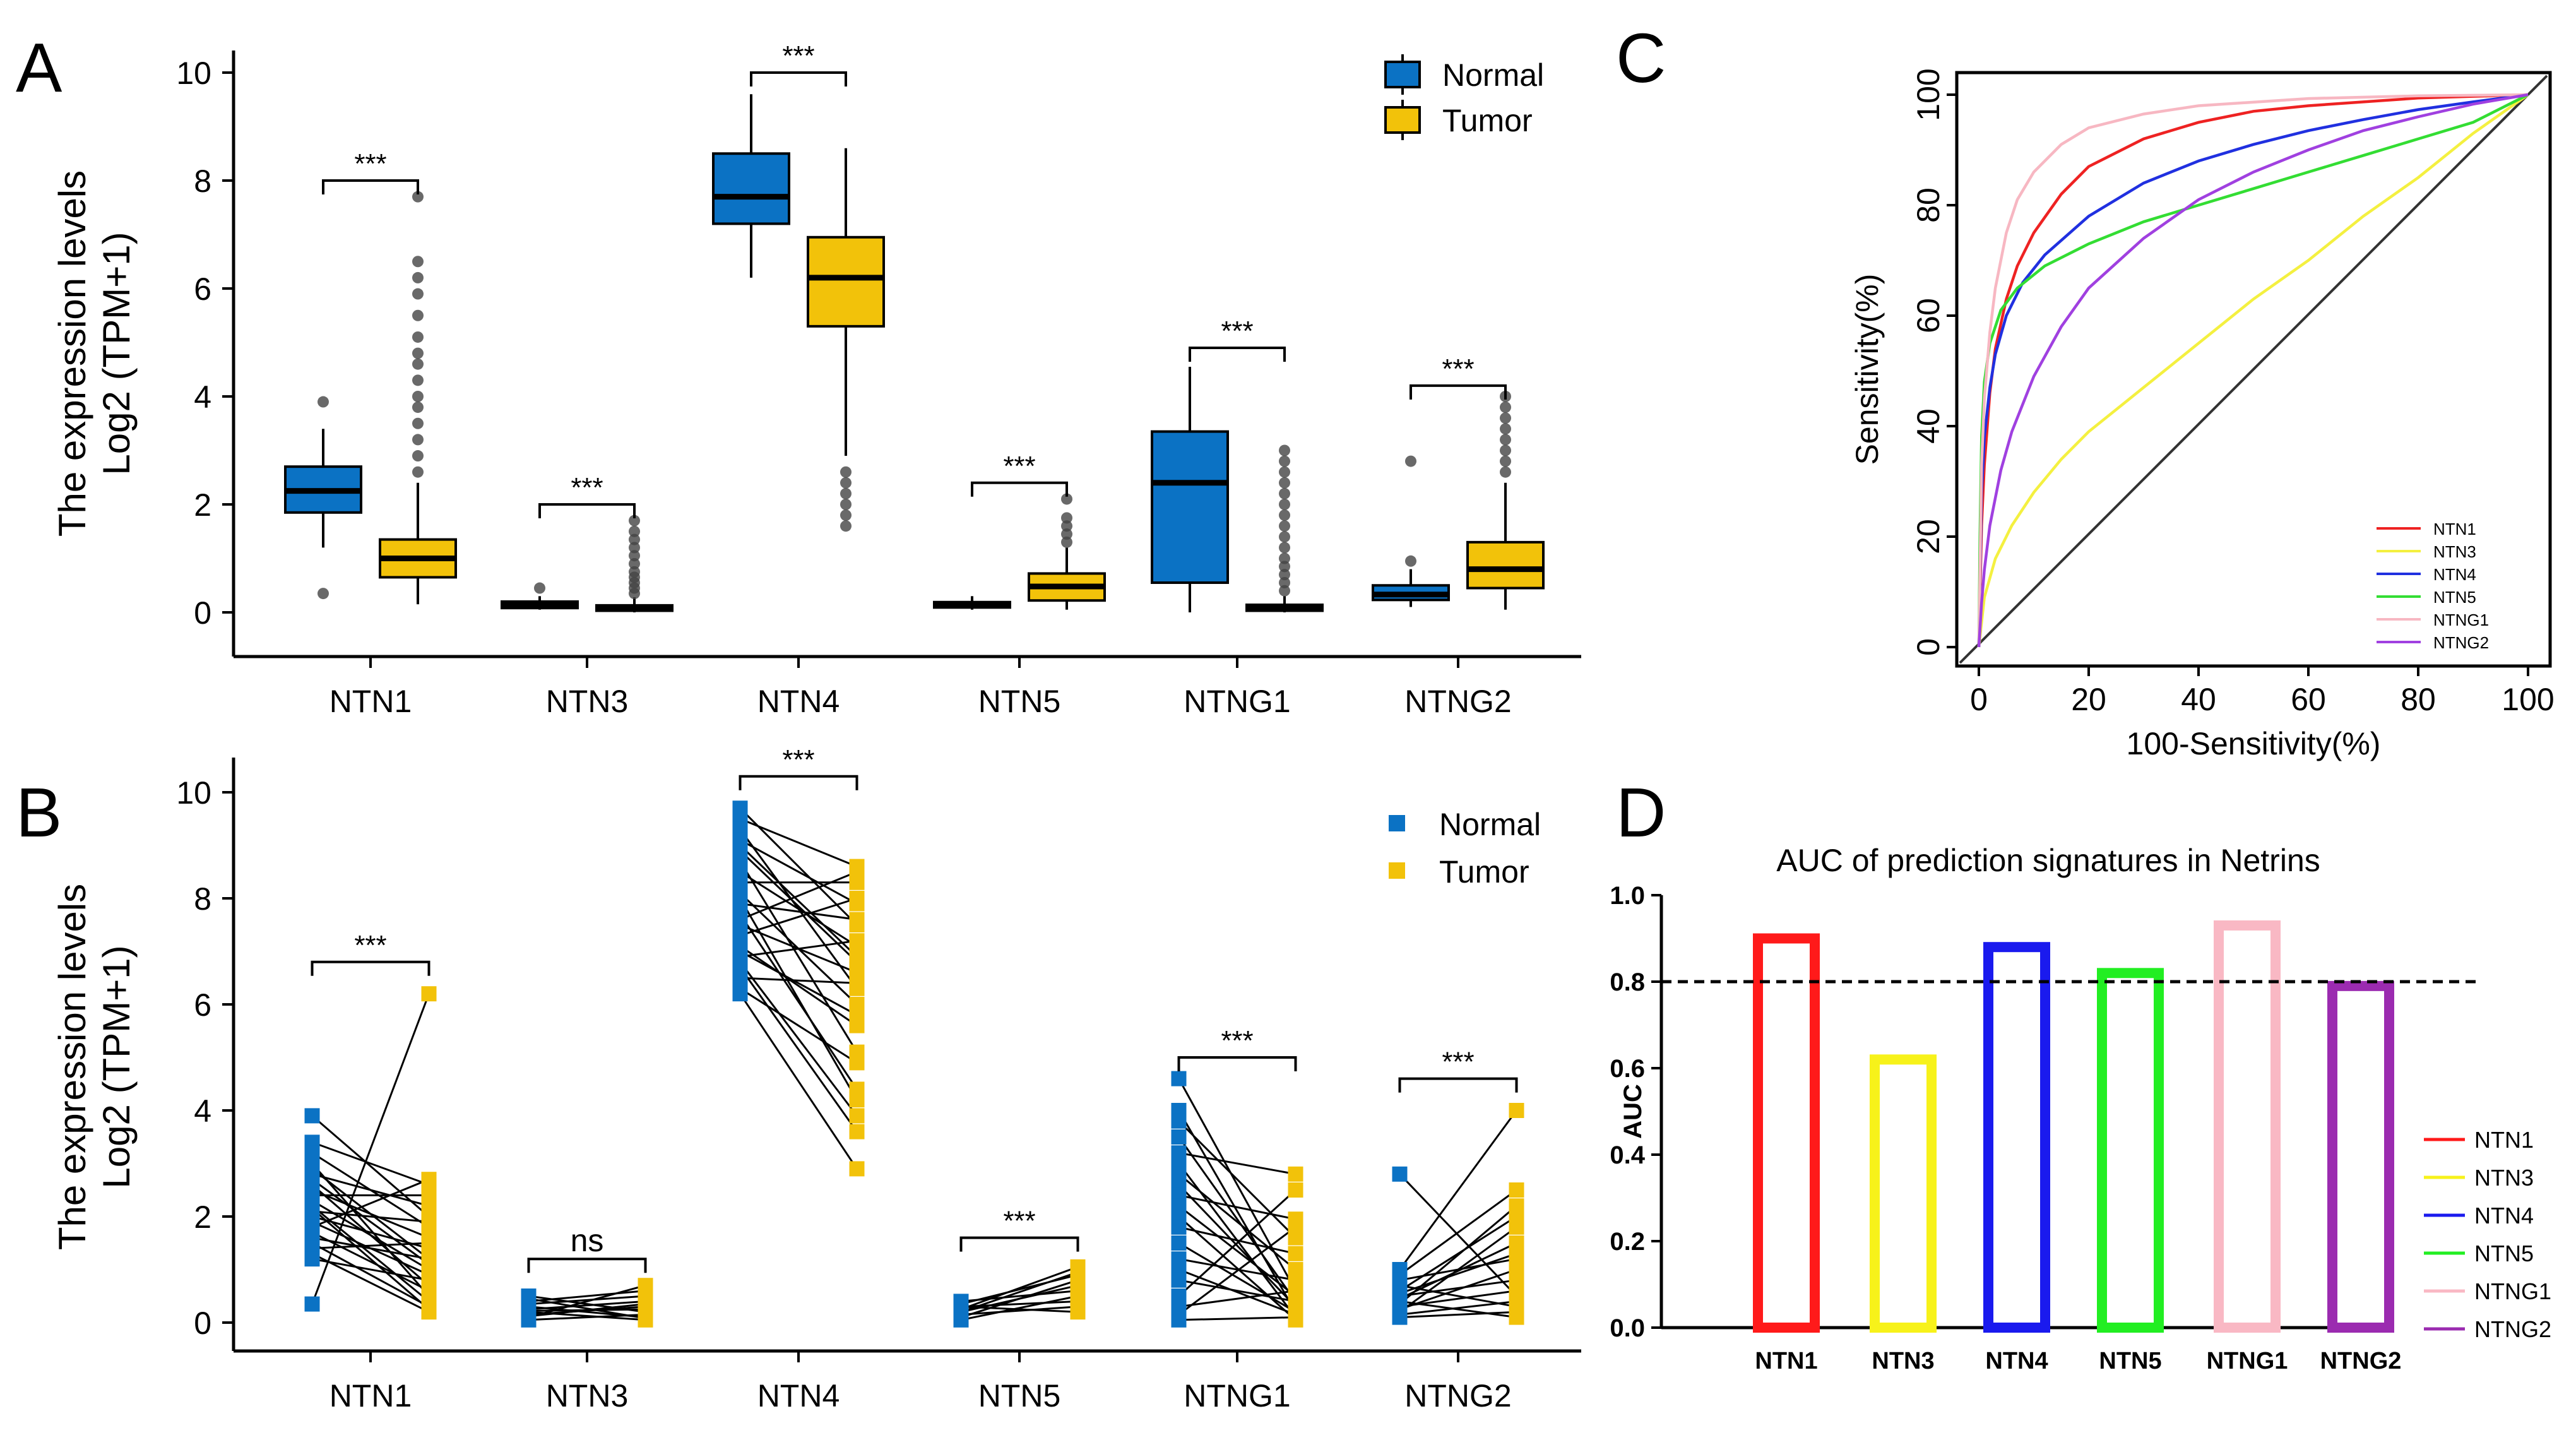 This screenshot has height=1440, width=2576. I want to click on c-legend-label-ntn5: NTN5, so click(2454, 597).